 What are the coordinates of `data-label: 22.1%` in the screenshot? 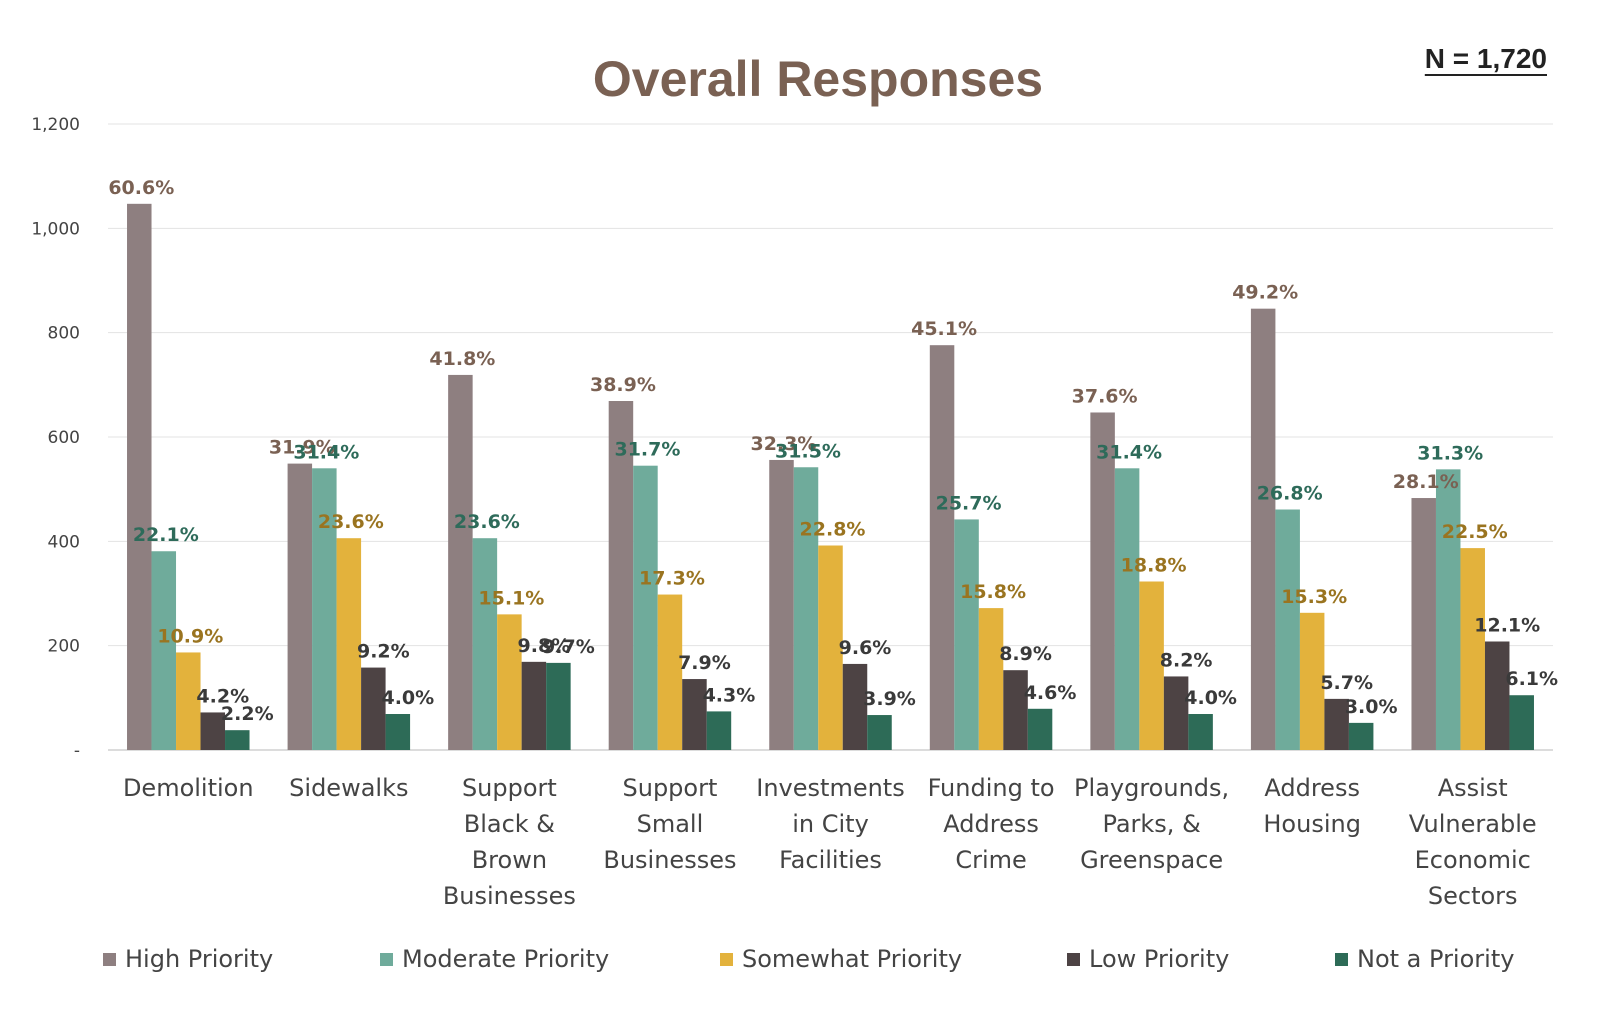 It's located at (166, 535).